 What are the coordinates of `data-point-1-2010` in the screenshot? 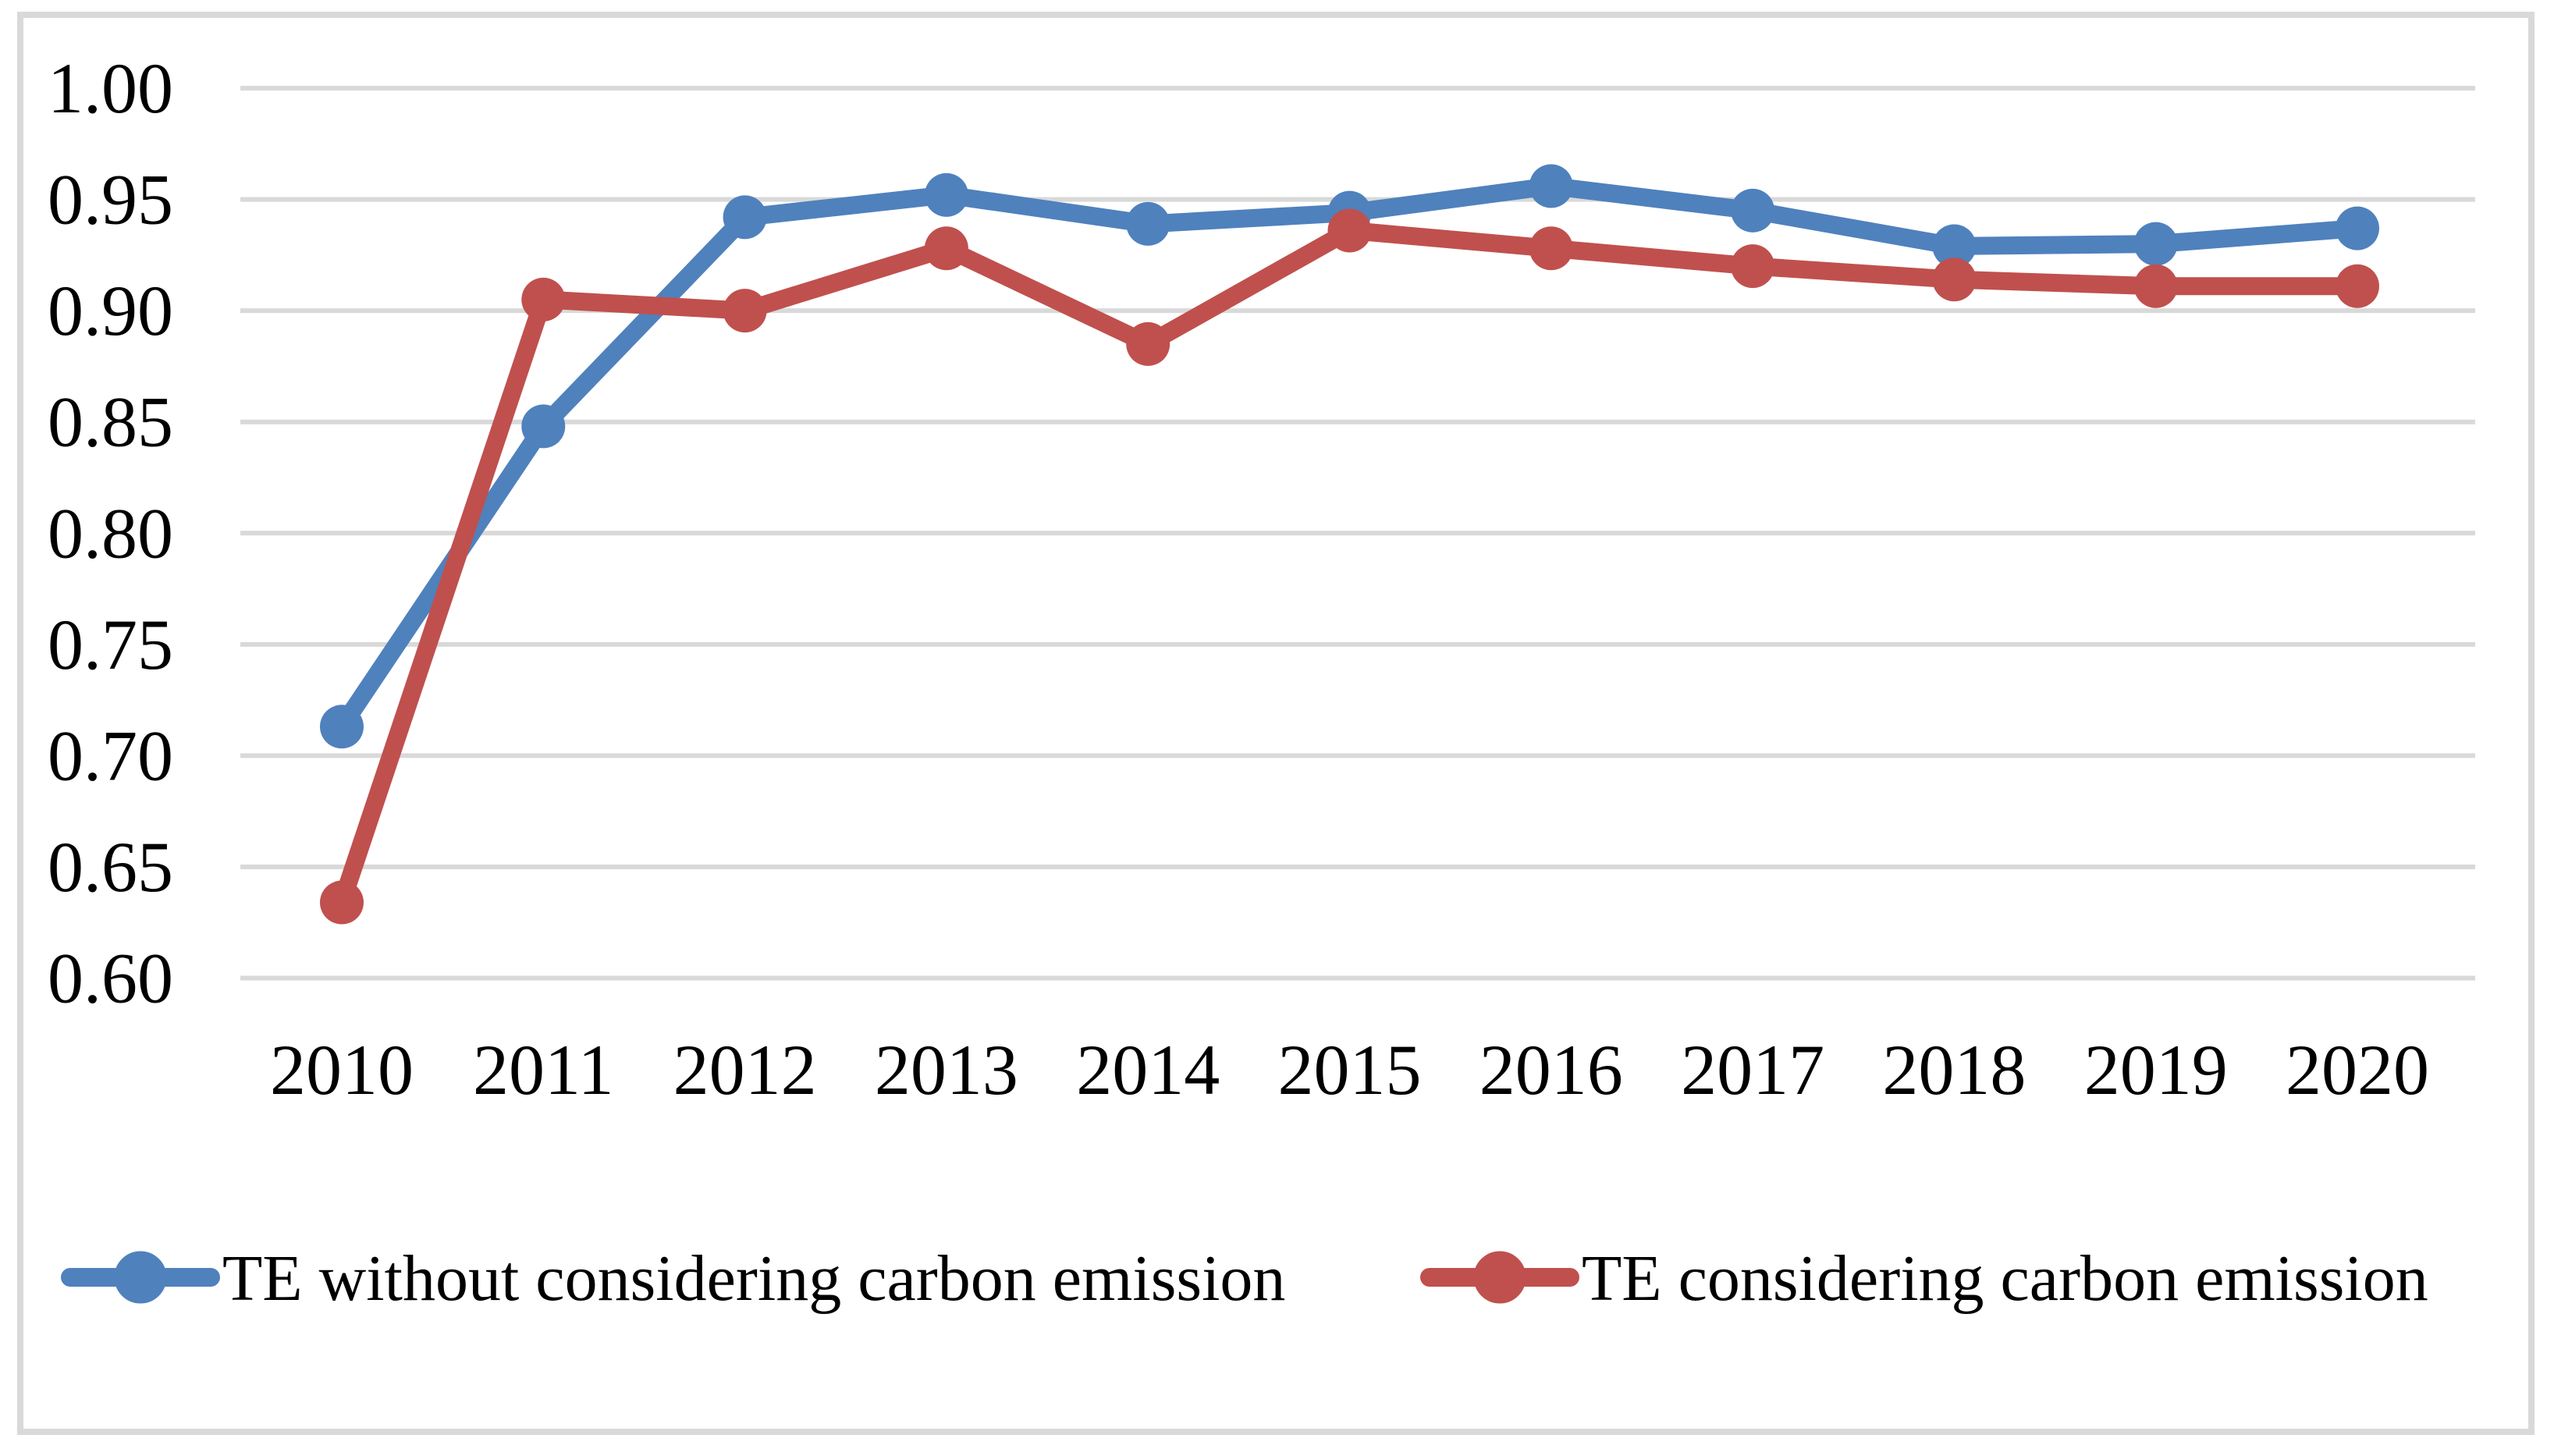 It's located at (342, 902).